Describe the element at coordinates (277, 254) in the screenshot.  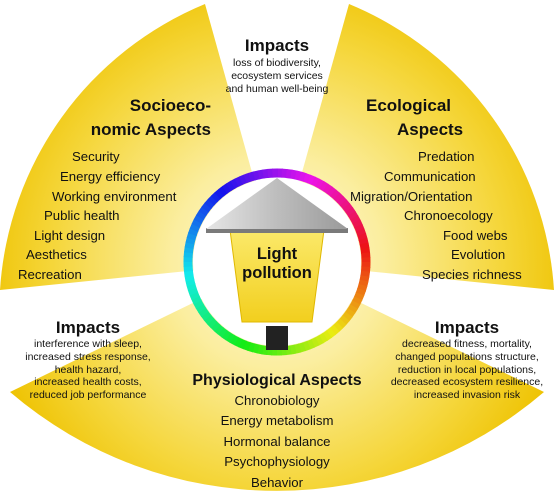
I see `light-pollution-line: Light` at that location.